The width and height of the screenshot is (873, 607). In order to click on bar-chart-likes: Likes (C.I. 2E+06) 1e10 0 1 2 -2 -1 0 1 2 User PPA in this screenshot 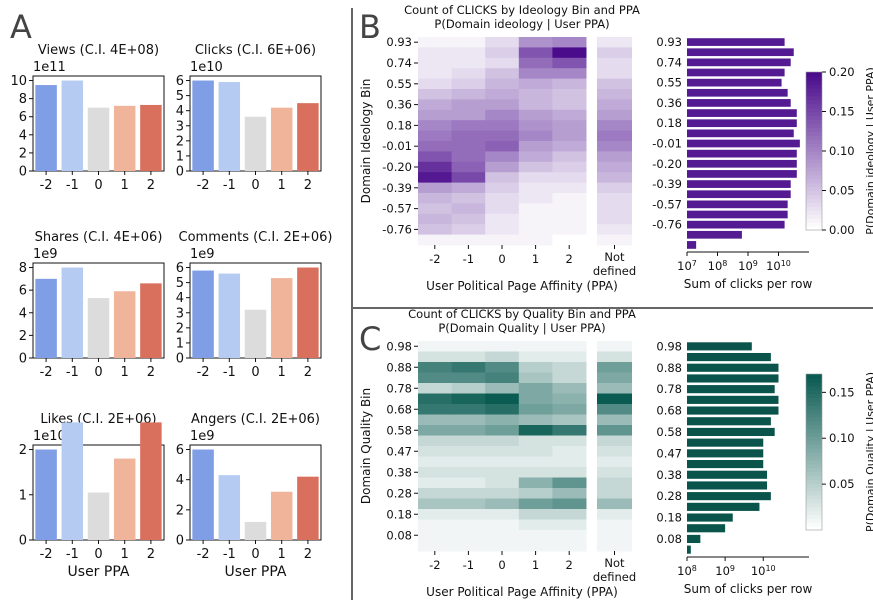, I will do `click(92, 496)`.